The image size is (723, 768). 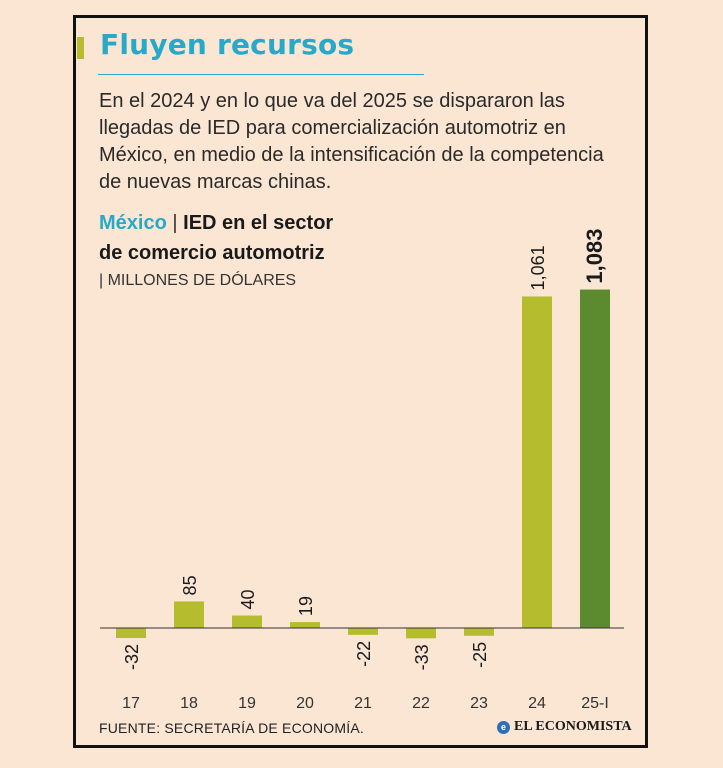 I want to click on x-tick-label-17: 17, so click(x=131, y=703).